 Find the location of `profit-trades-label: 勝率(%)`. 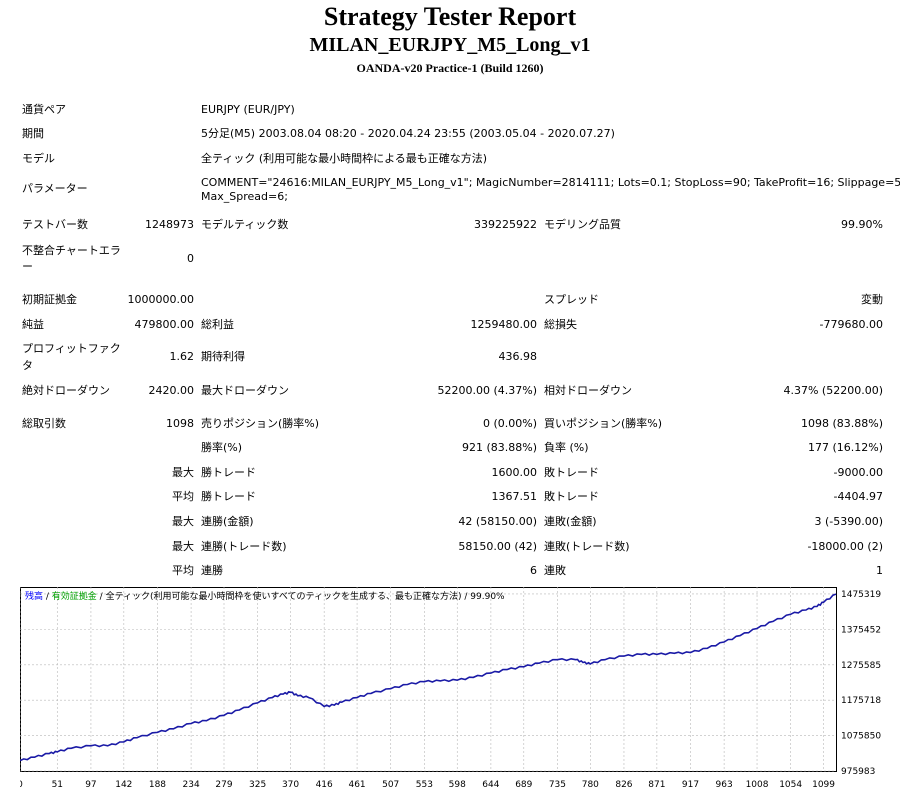

profit-trades-label: 勝率(%) is located at coordinates (222, 447).